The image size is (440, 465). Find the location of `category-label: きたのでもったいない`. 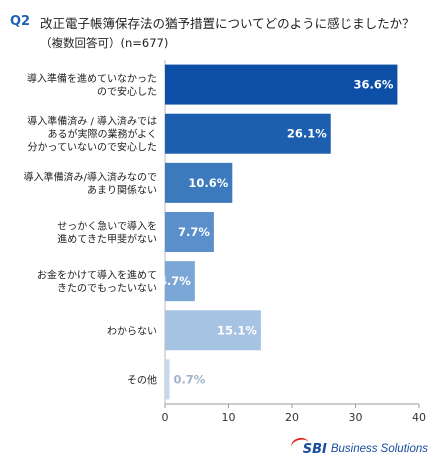

category-label: きたのでもったいない is located at coordinates (107, 289).